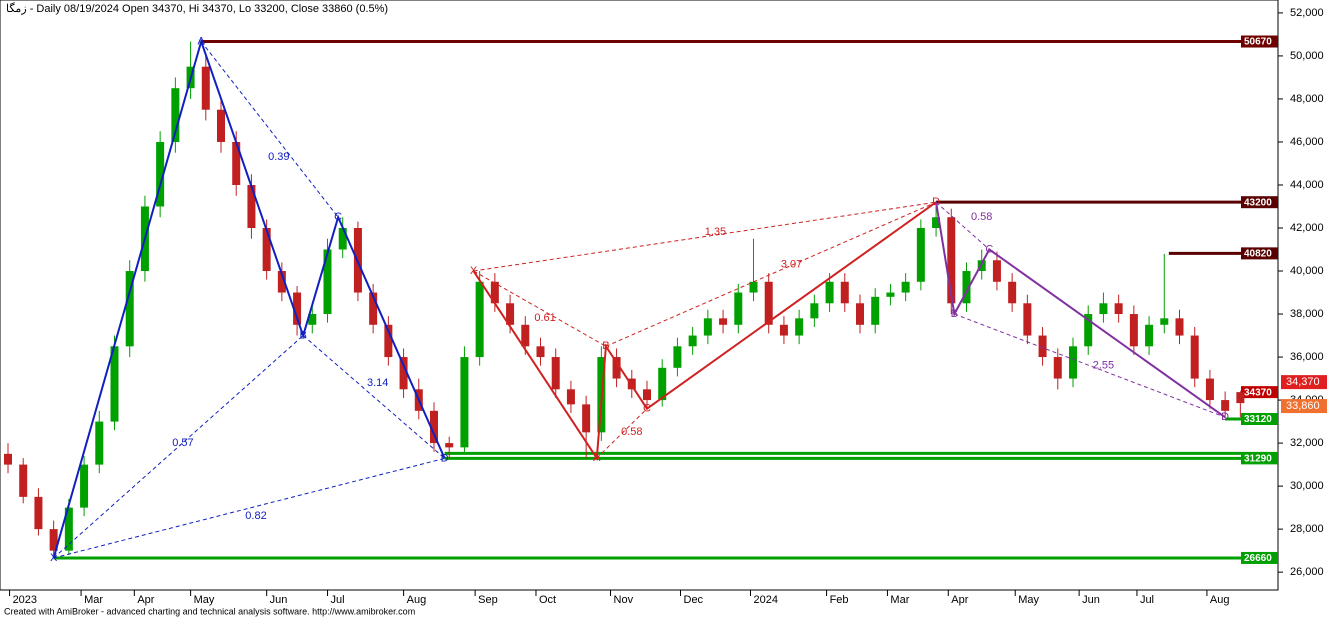 This screenshot has width=1336, height=619. Describe the element at coordinates (1307, 99) in the screenshot. I see `y-tick-label: 48,000` at that location.